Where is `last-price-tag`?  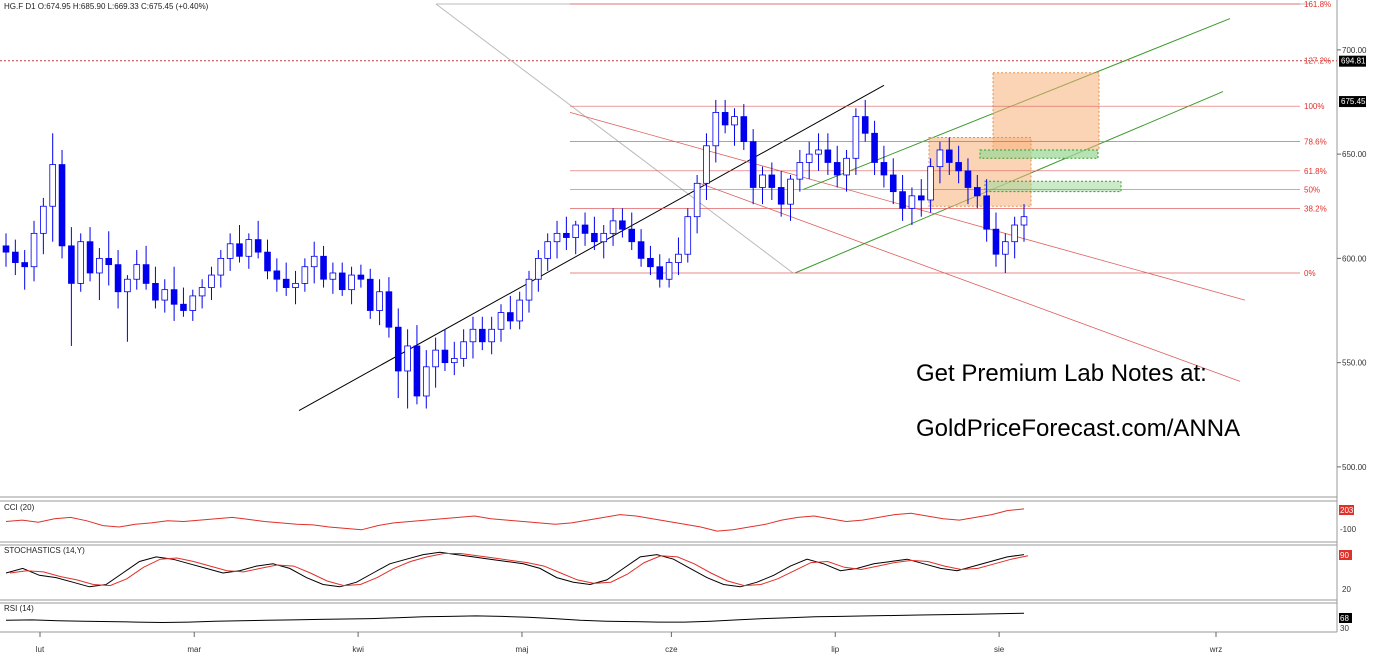
last-price-tag is located at coordinates (1352, 102).